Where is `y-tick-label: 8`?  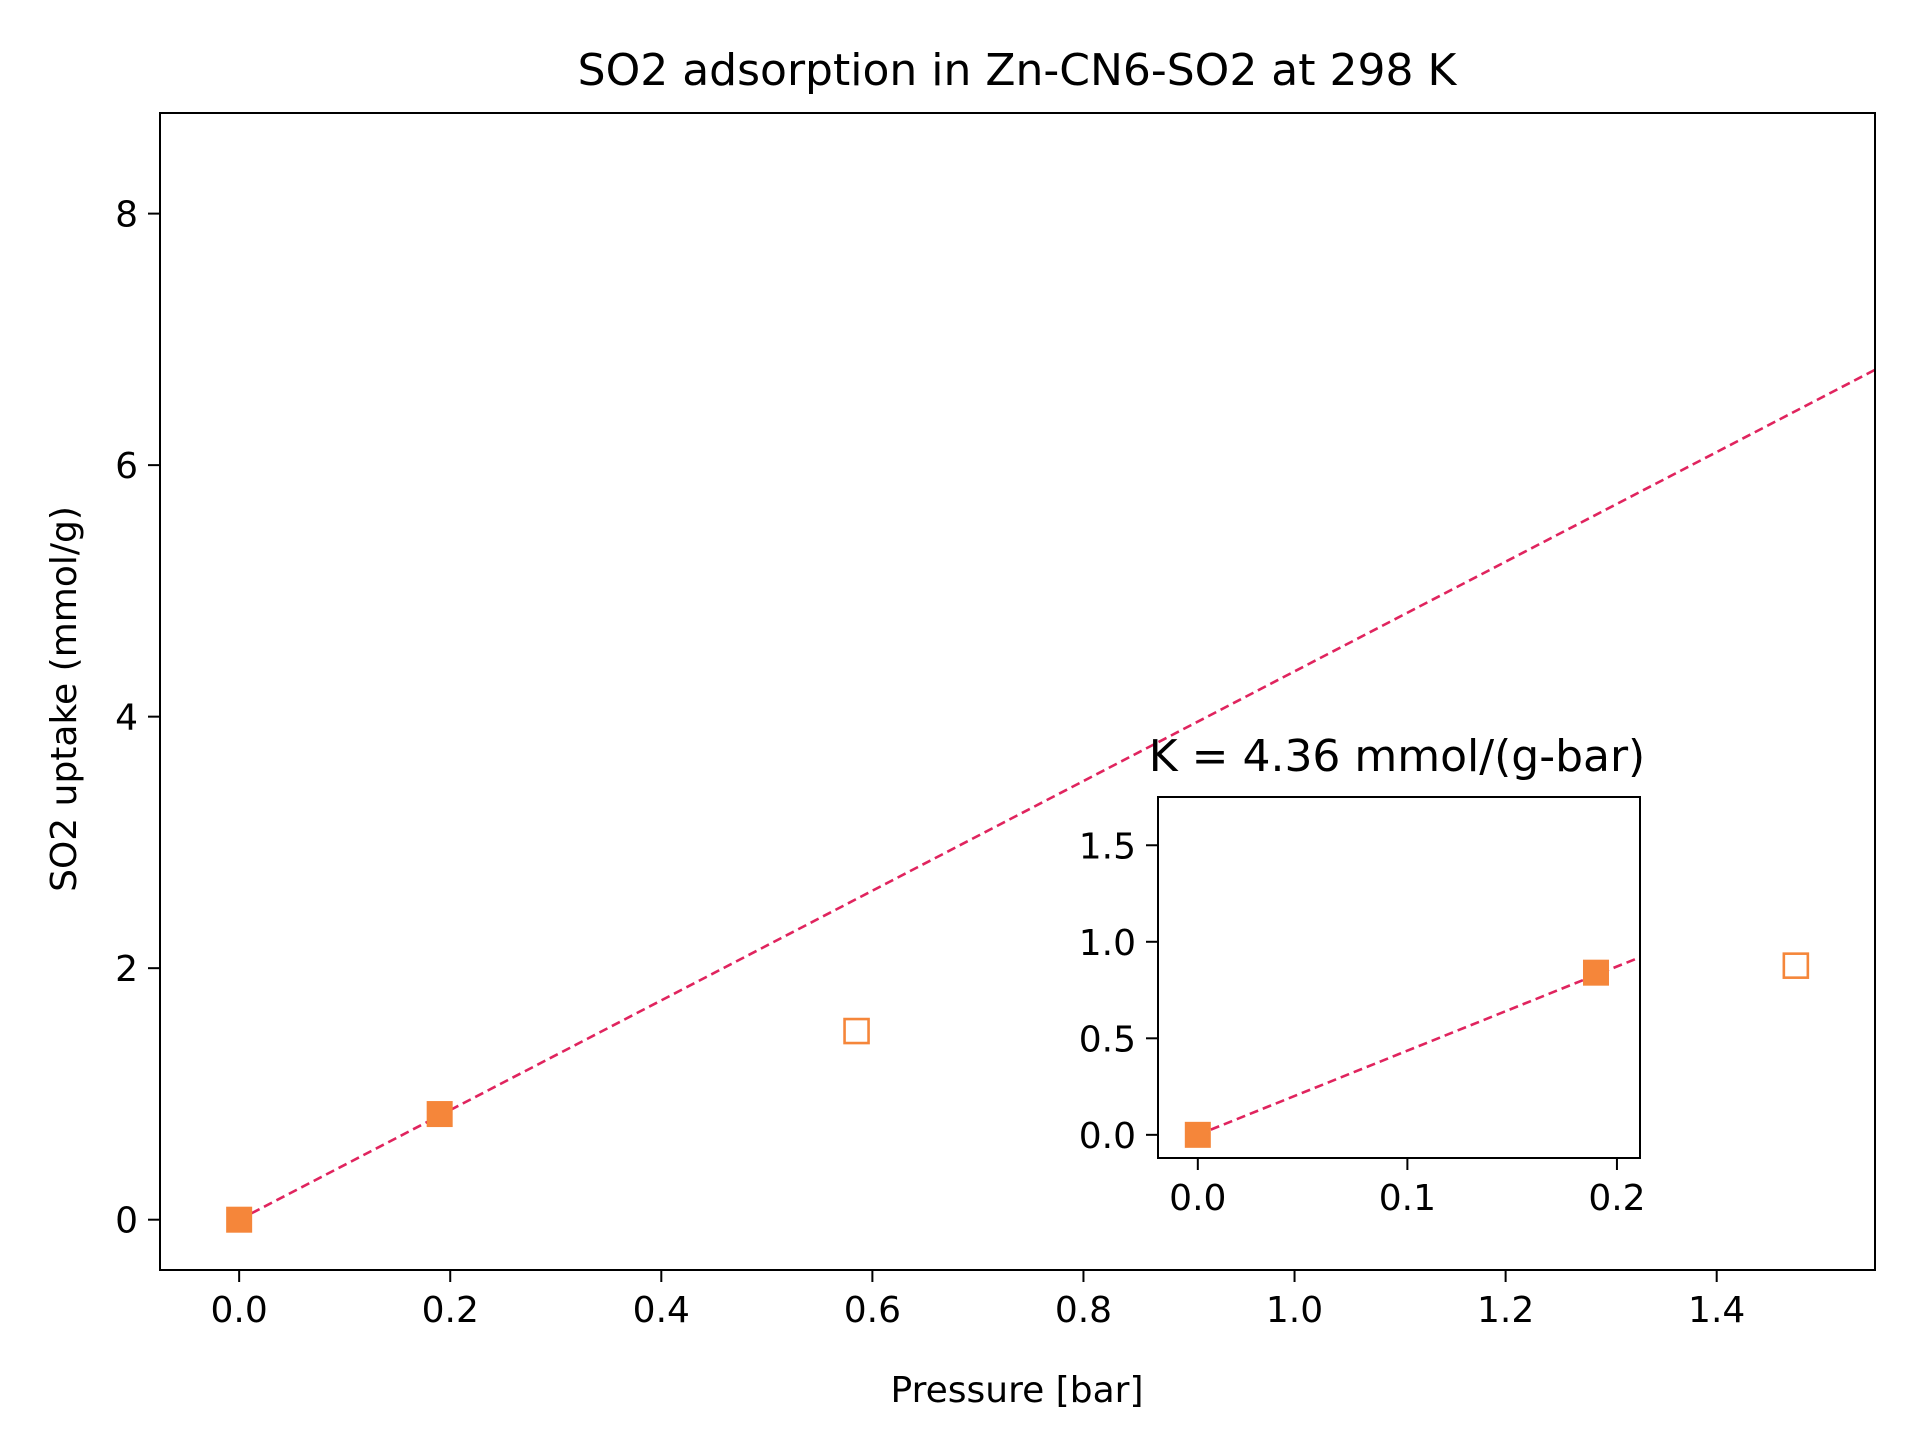 y-tick-label: 8 is located at coordinates (126, 215).